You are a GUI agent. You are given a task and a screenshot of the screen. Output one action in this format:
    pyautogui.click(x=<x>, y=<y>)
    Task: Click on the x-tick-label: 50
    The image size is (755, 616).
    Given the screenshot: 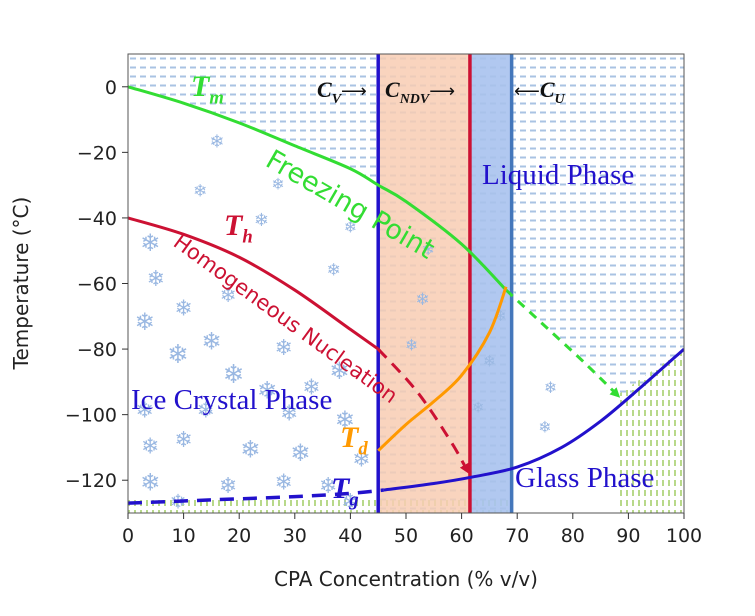 What is the action you would take?
    pyautogui.click(x=406, y=536)
    